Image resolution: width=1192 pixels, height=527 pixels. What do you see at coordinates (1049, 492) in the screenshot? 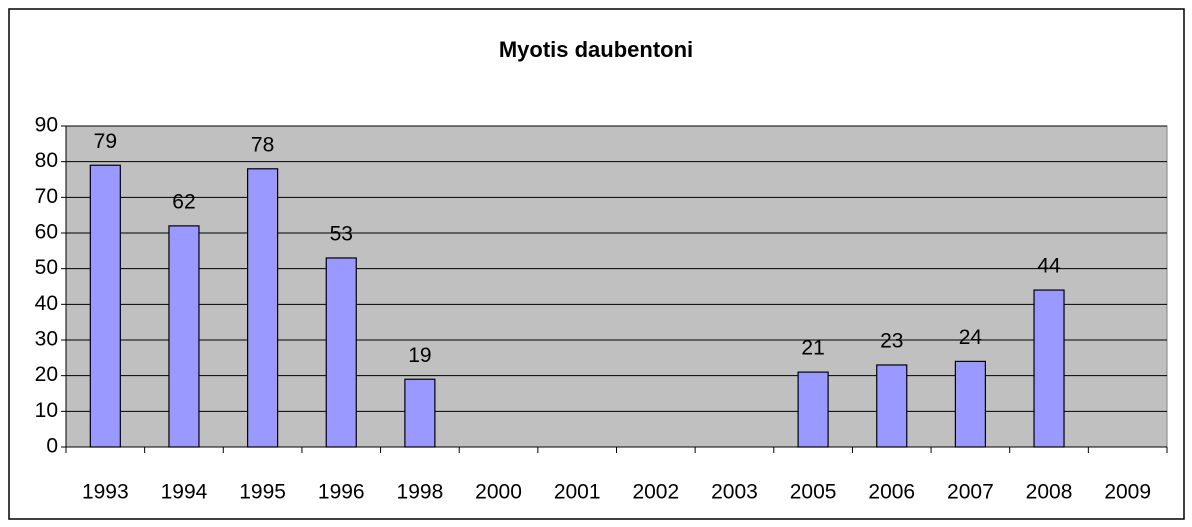
I see `x-tick-label: 2008` at bounding box center [1049, 492].